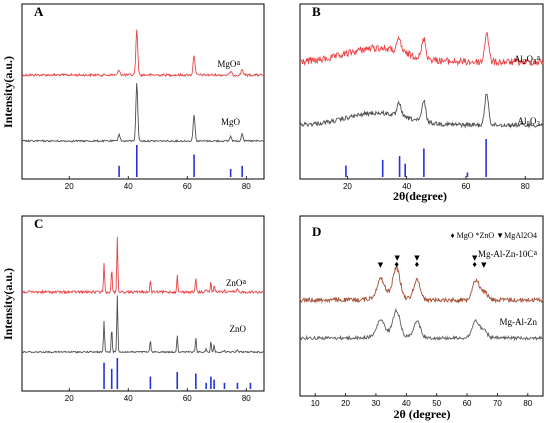  I want to click on panel-a-series-label-1: MgO, so click(231, 122).